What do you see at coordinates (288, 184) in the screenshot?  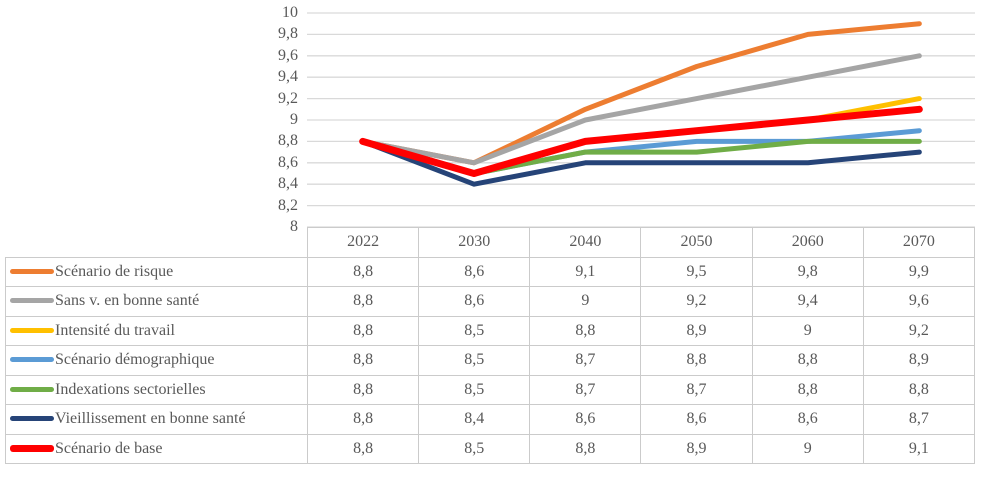 I see `y-axis-tick-label: 8,4` at bounding box center [288, 184].